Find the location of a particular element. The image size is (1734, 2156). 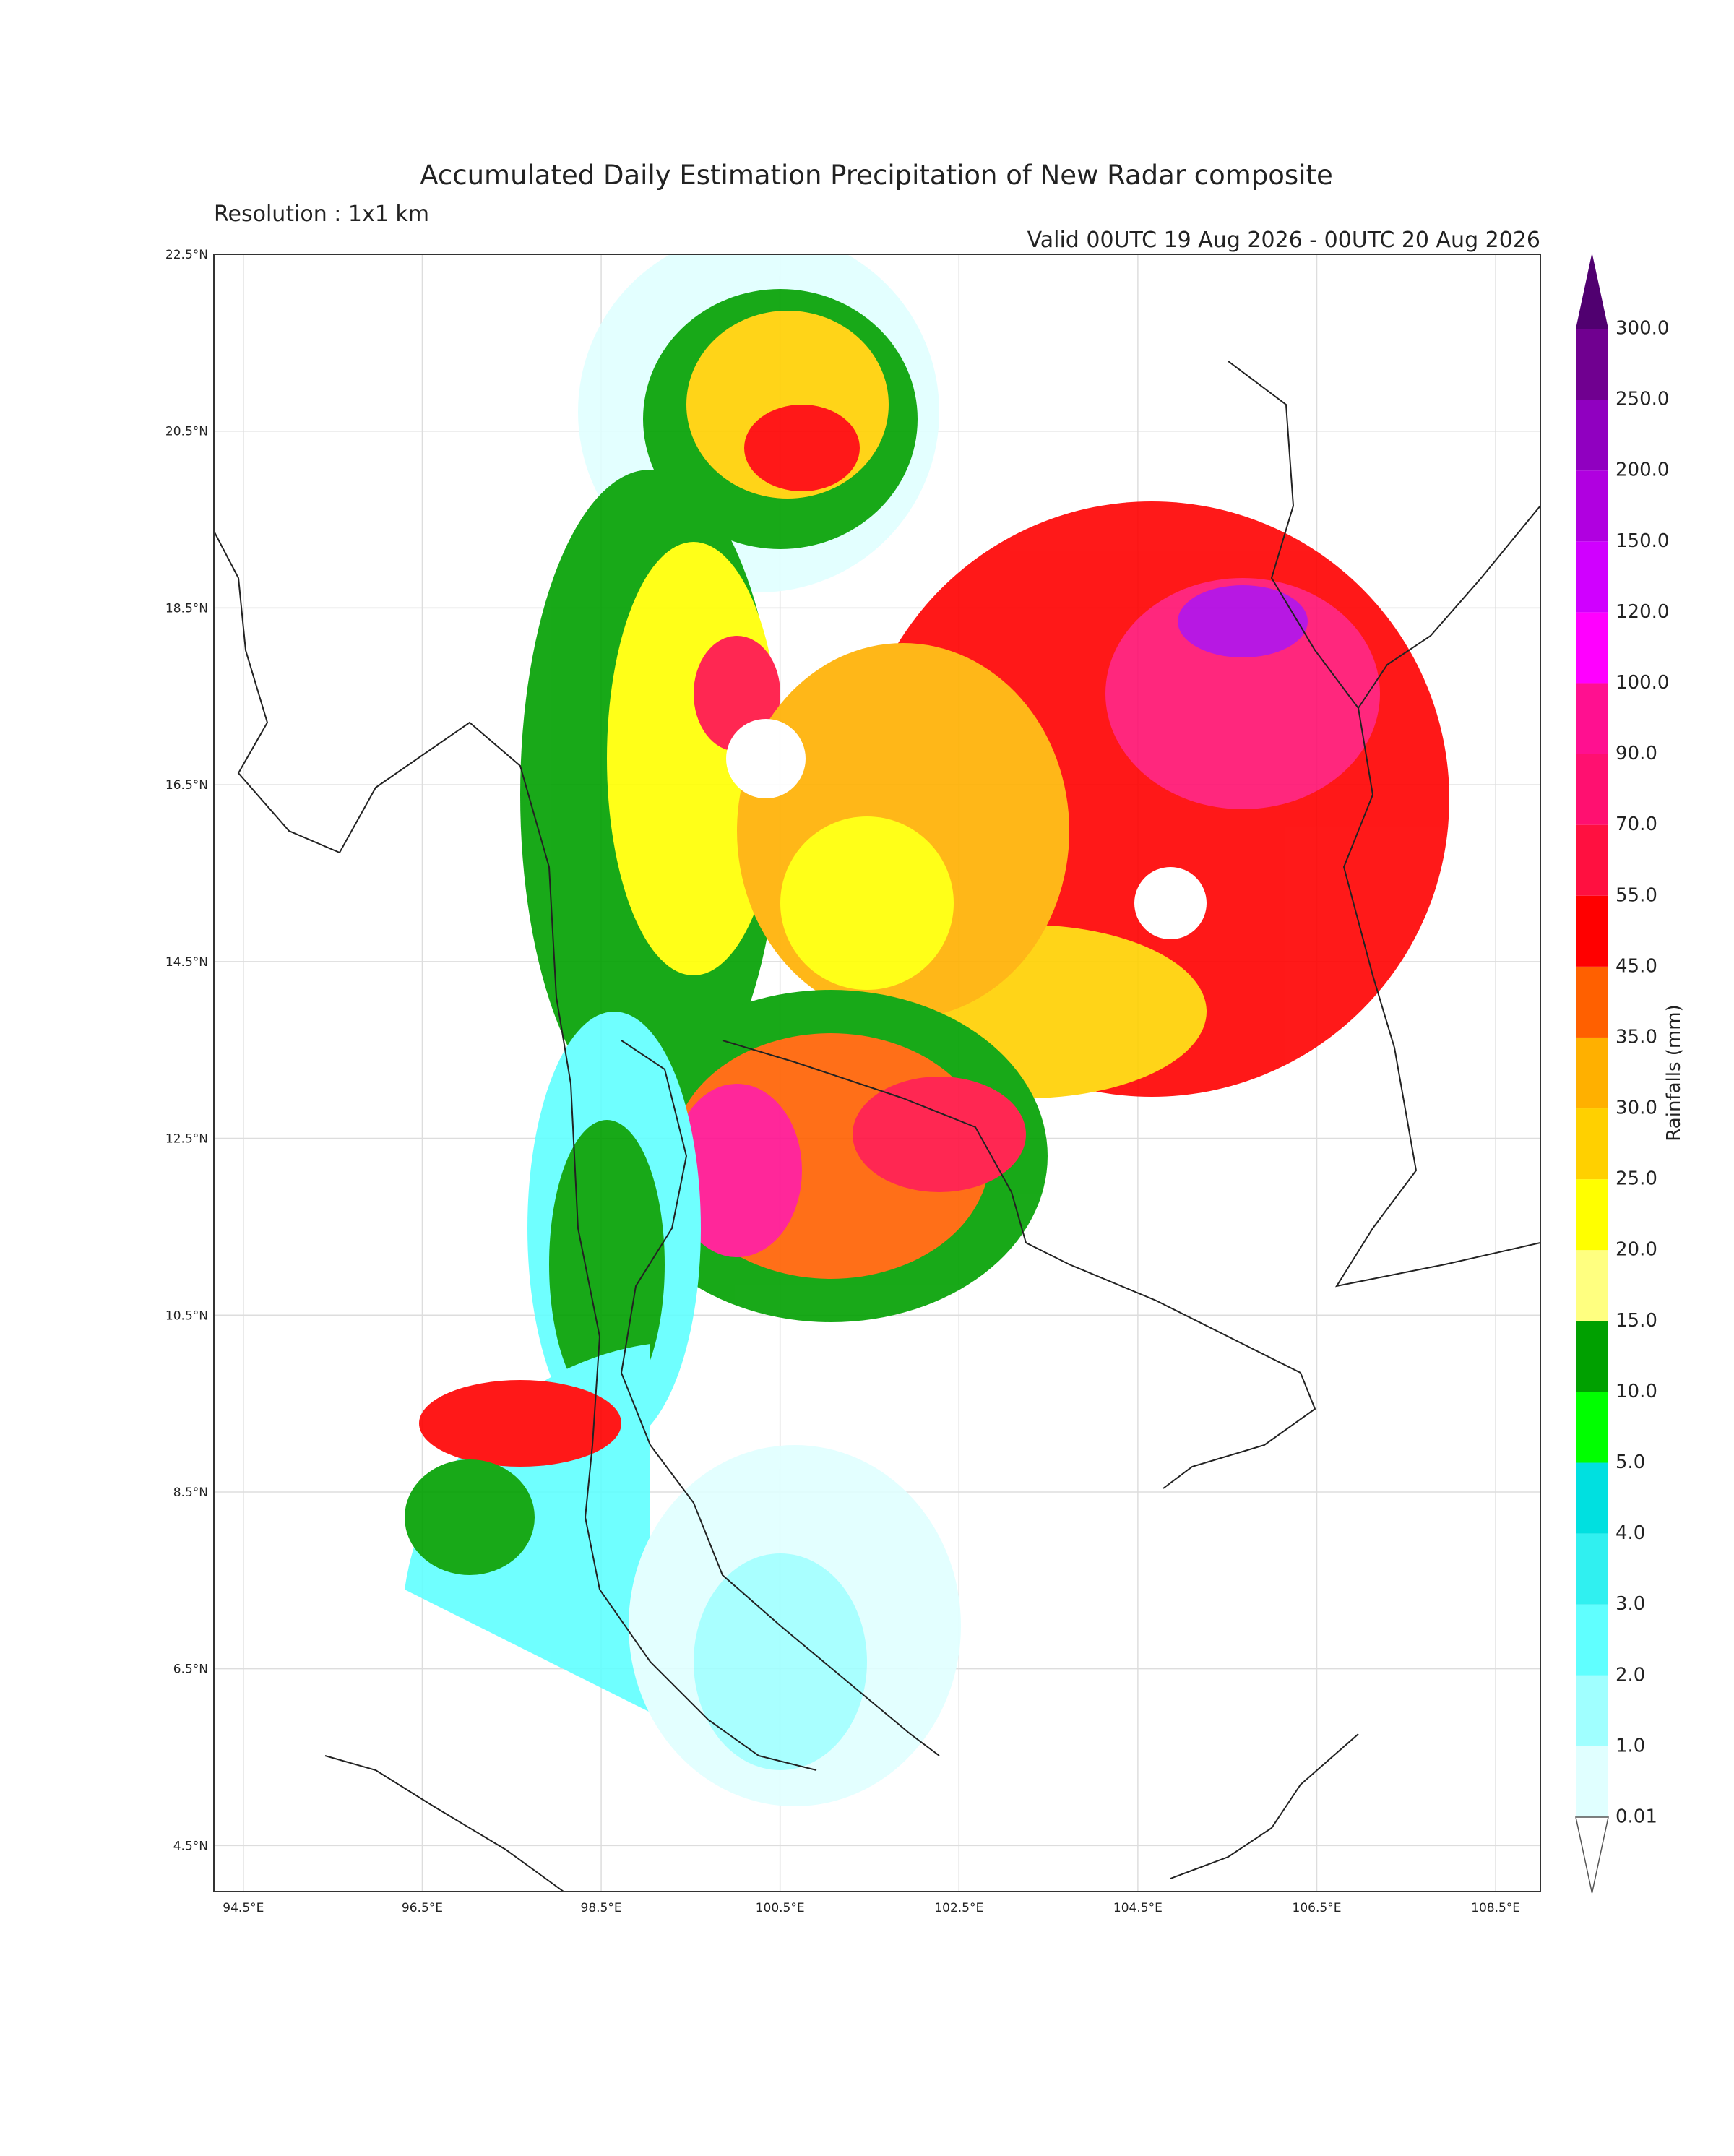

colorbar-tick-label: 120.0 is located at coordinates (1642, 612).